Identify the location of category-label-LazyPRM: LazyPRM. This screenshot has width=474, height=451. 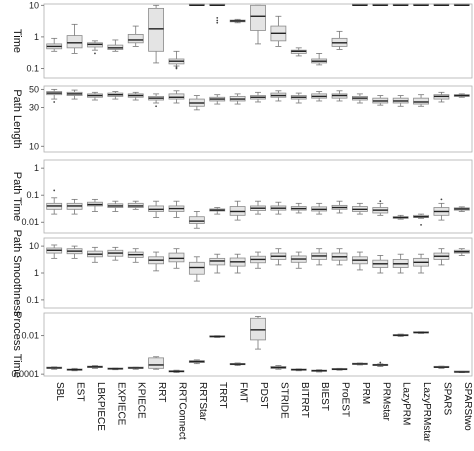
(406, 403).